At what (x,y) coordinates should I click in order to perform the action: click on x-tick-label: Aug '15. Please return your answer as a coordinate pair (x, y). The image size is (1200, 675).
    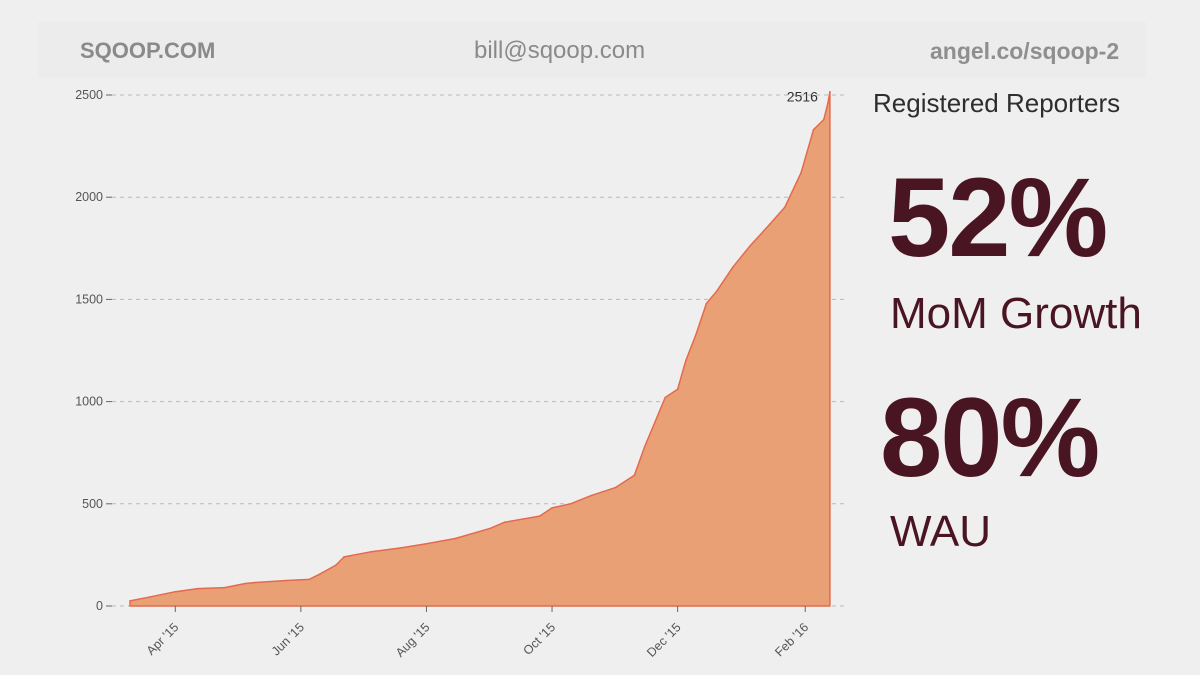
    Looking at the image, I should click on (413, 640).